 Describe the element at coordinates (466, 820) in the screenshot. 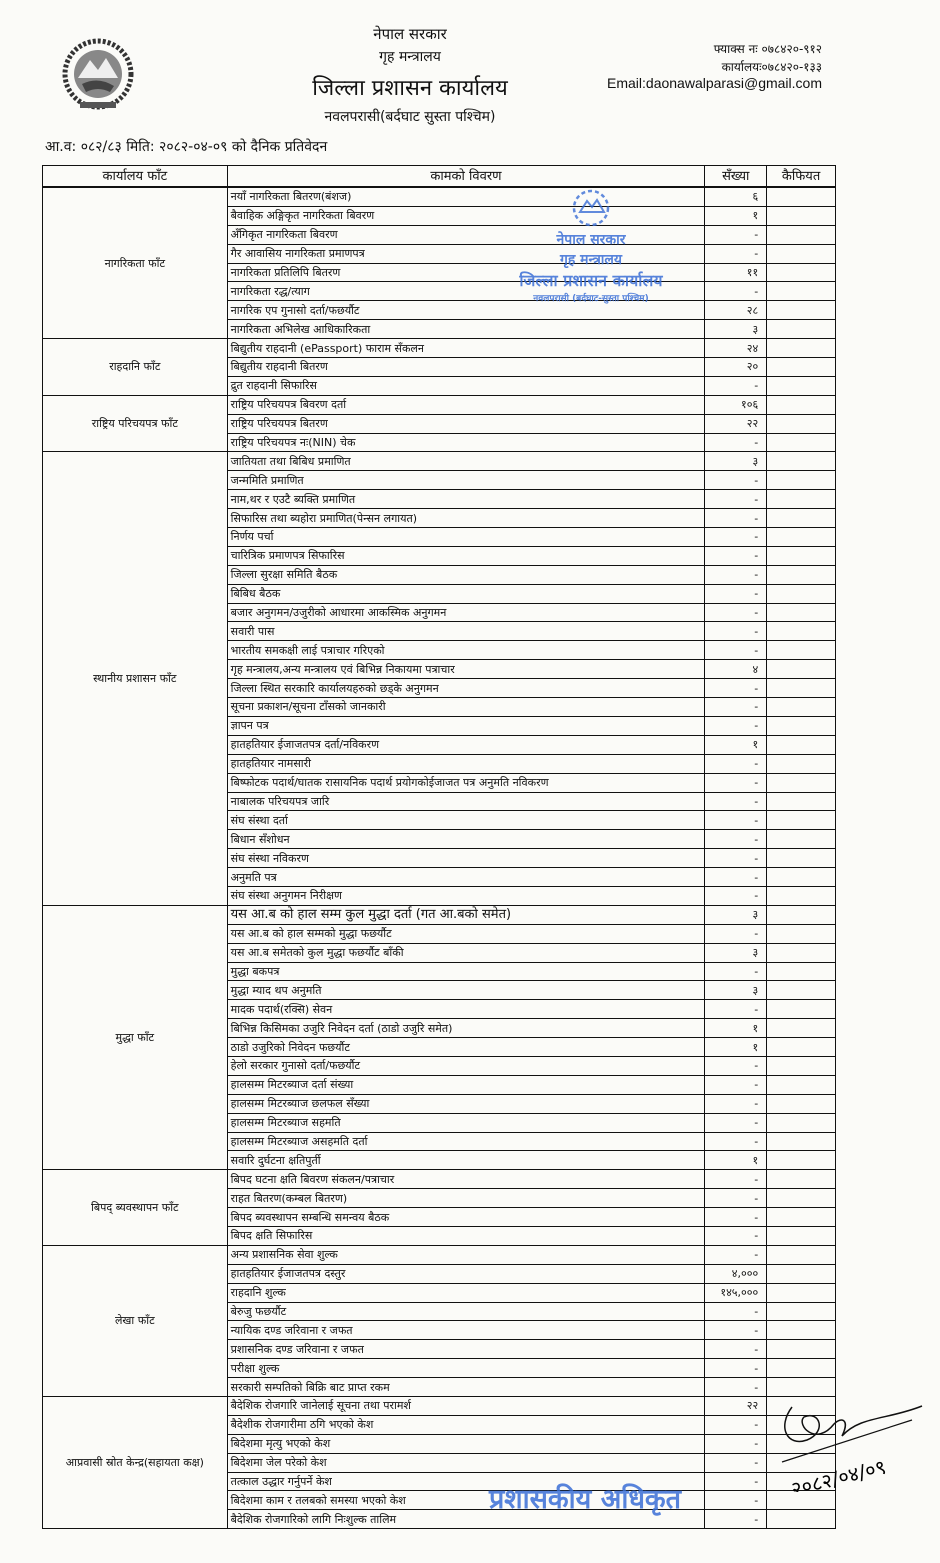

I see `work-description: संघ संस्था दर्ता` at that location.